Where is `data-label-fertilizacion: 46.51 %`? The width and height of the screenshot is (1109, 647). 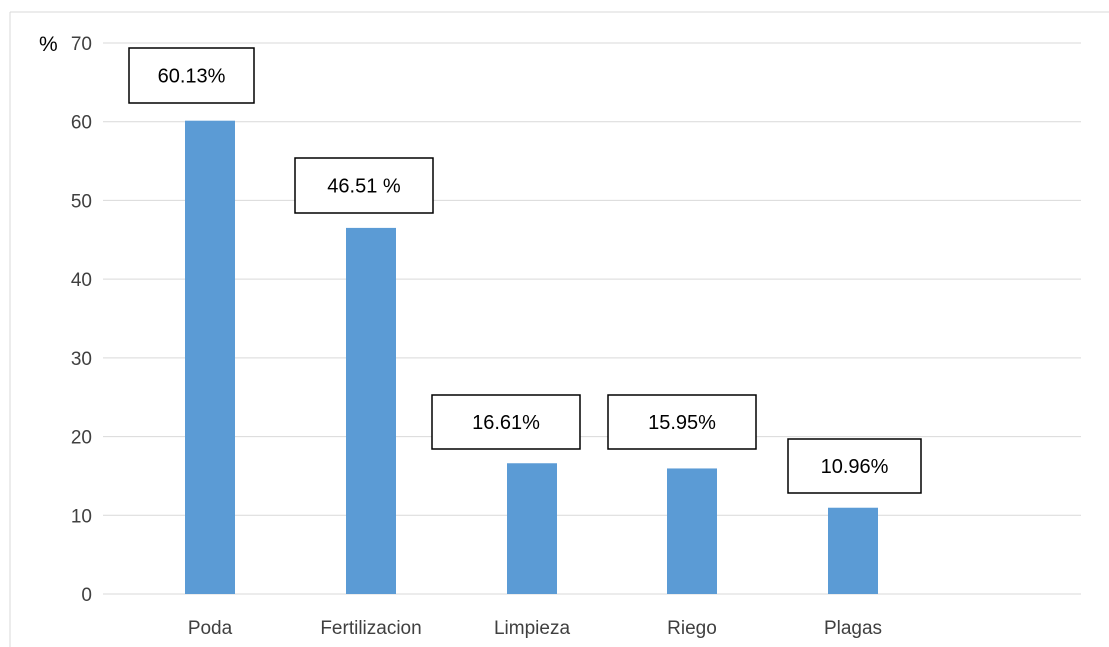 data-label-fertilizacion: 46.51 % is located at coordinates (364, 185).